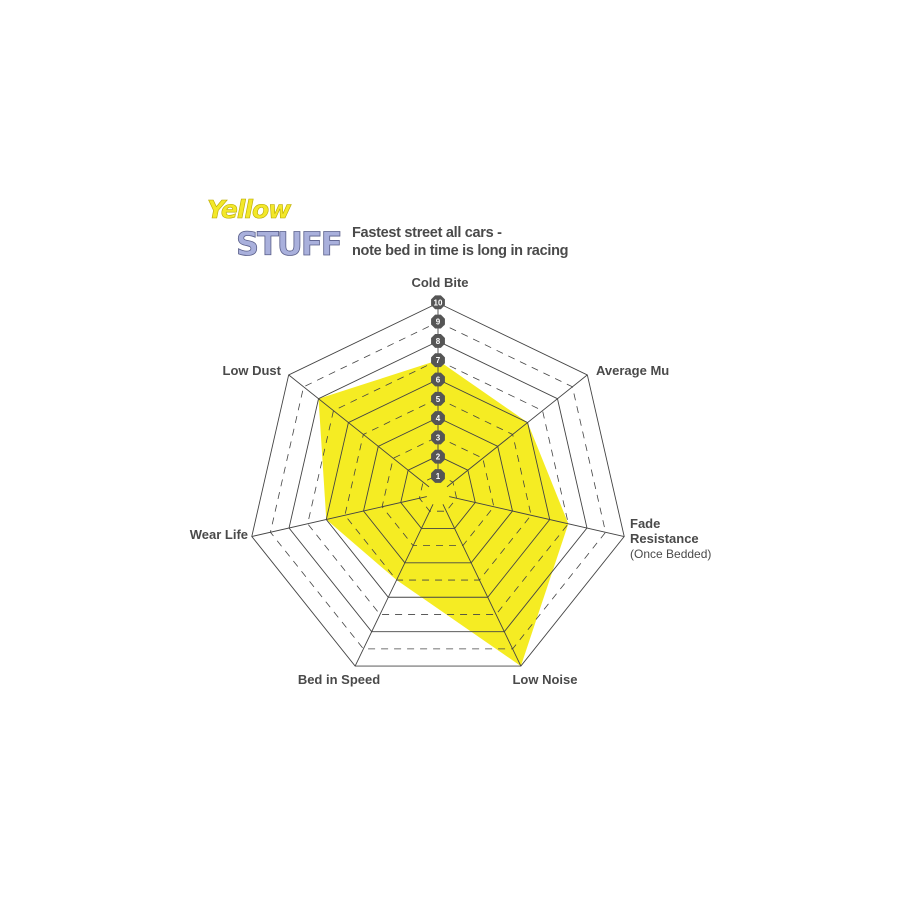  I want to click on axis-label-bed-in-speed: Bed in Speed, so click(339, 679).